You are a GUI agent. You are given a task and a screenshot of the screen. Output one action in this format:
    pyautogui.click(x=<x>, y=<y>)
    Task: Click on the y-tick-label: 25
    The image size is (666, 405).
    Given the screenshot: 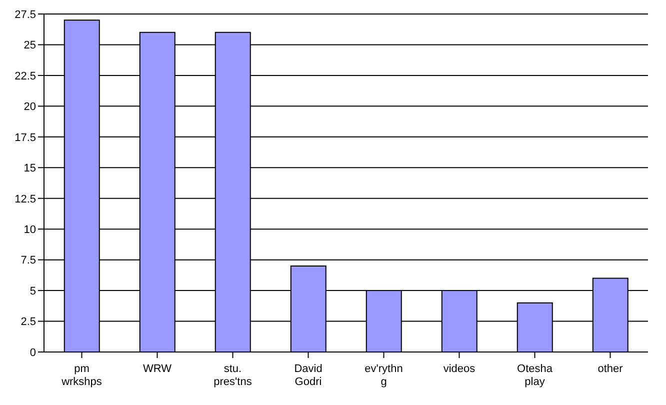 What is the action you would take?
    pyautogui.click(x=30, y=46)
    